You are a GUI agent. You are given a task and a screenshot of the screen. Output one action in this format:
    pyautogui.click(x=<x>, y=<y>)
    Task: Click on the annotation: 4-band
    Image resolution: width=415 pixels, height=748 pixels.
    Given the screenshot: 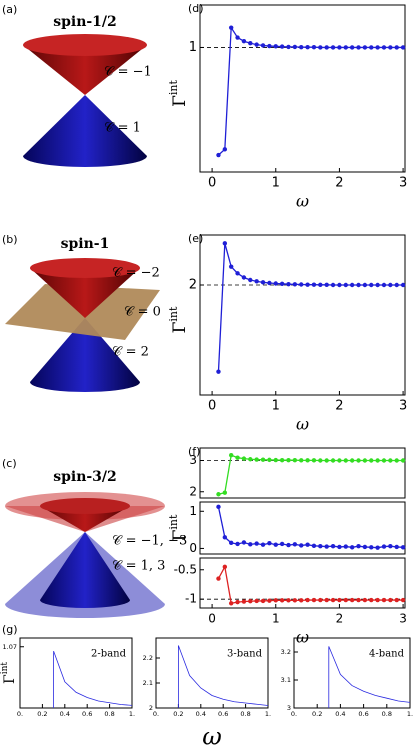 What is the action you would take?
    pyautogui.click(x=387, y=654)
    